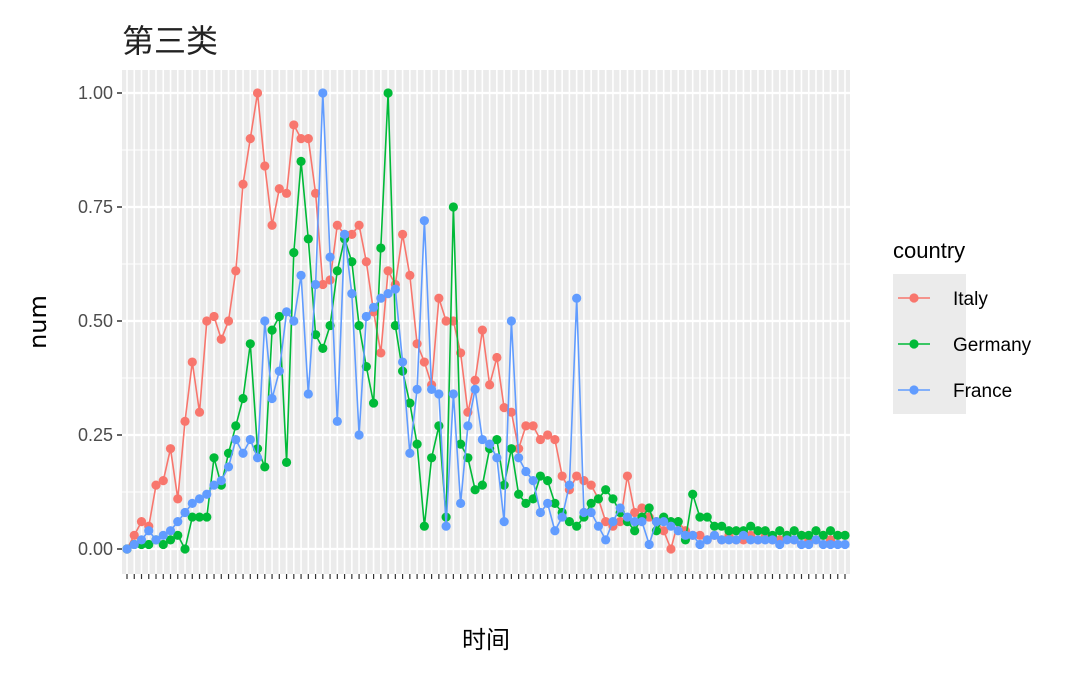  What do you see at coordinates (486, 576) in the screenshot?
I see `x-axis` at bounding box center [486, 576].